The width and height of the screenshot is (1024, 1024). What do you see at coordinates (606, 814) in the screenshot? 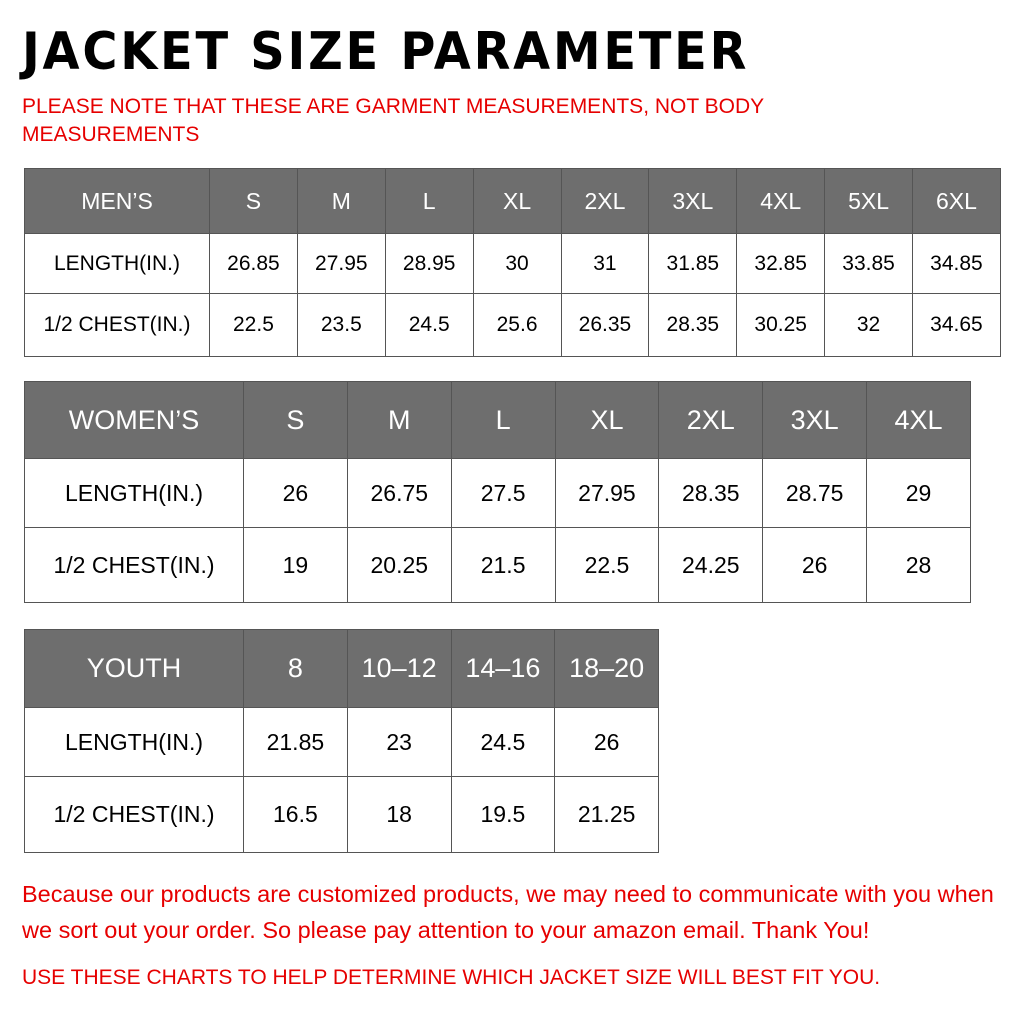
I see `measurement-cell: 21.25` at bounding box center [606, 814].